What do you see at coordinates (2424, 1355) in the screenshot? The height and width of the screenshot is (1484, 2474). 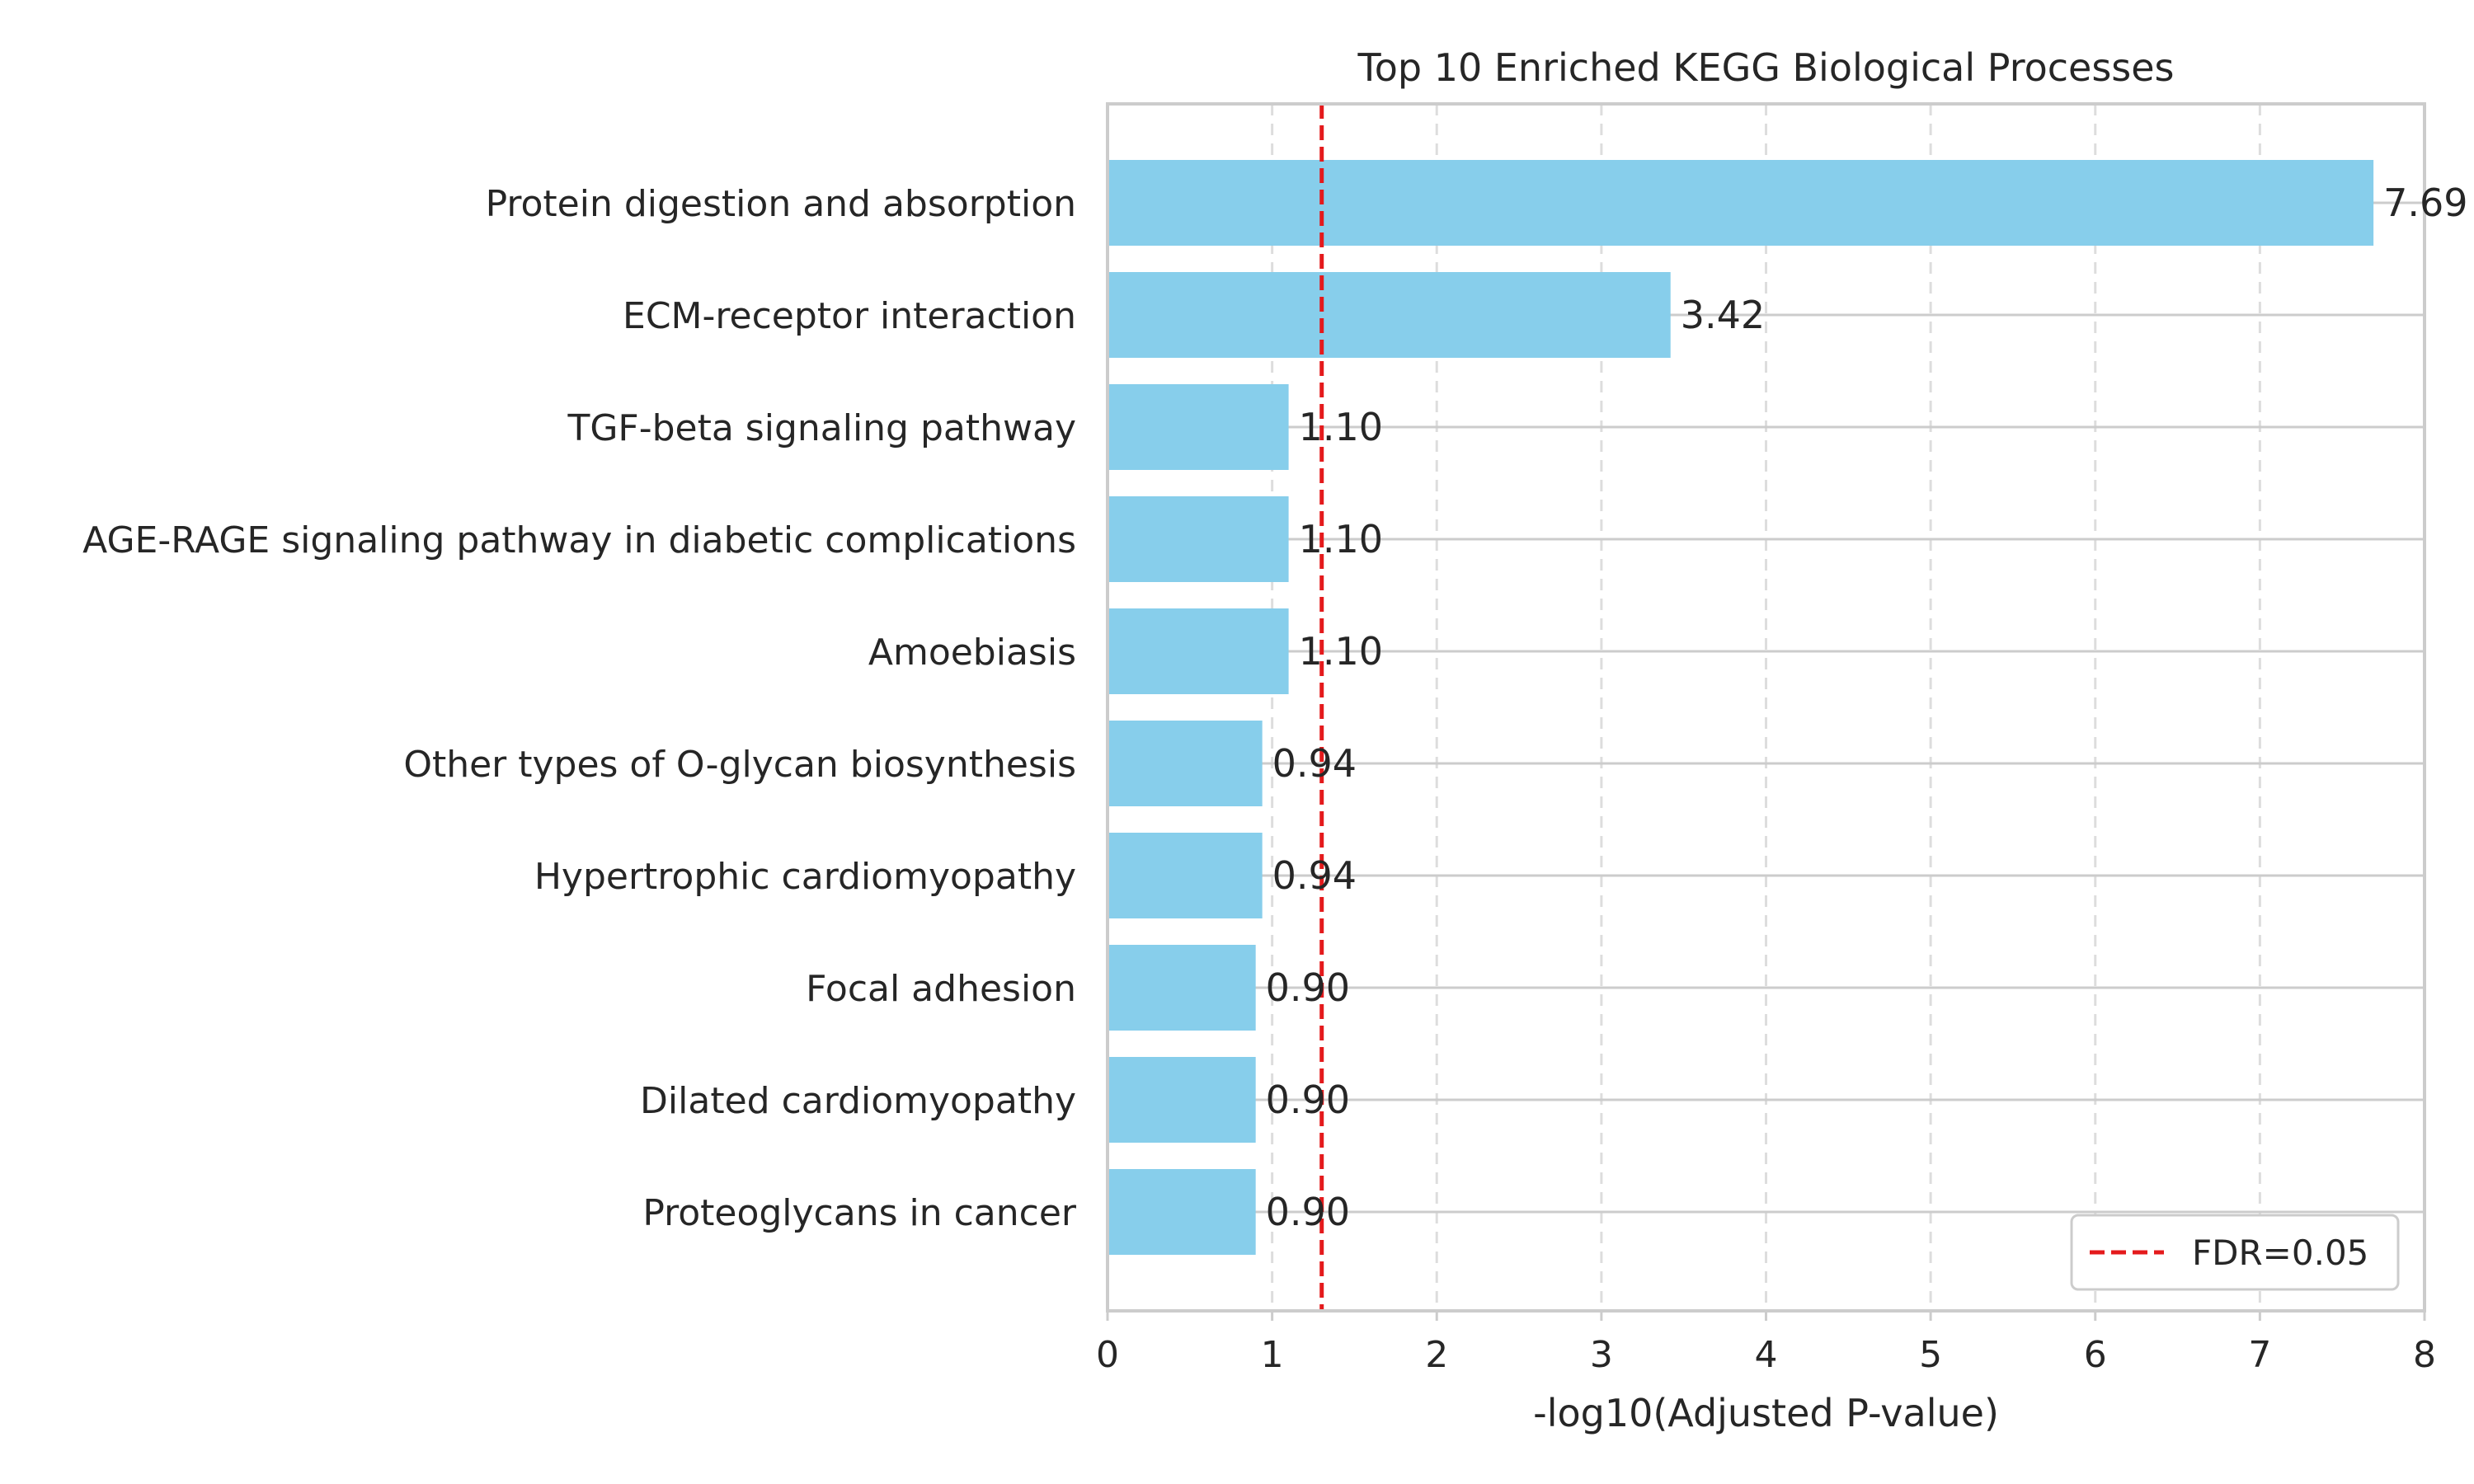 I see `x-tick-label: 8` at bounding box center [2424, 1355].